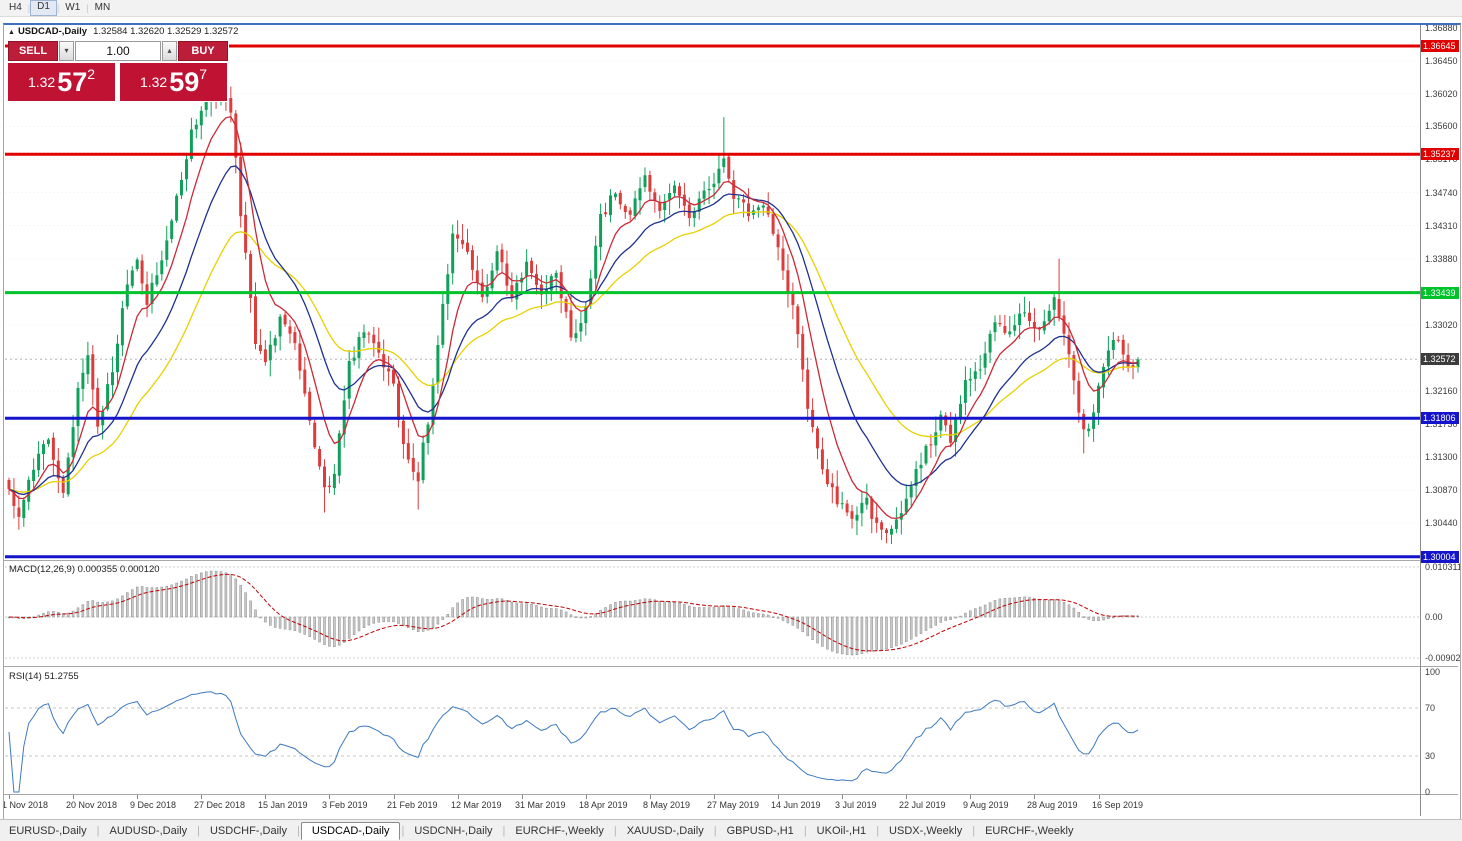 The width and height of the screenshot is (1462, 841). I want to click on chart-ohlc-values: 1.32584 1.32620 1.32529 1.32572, so click(166, 31).